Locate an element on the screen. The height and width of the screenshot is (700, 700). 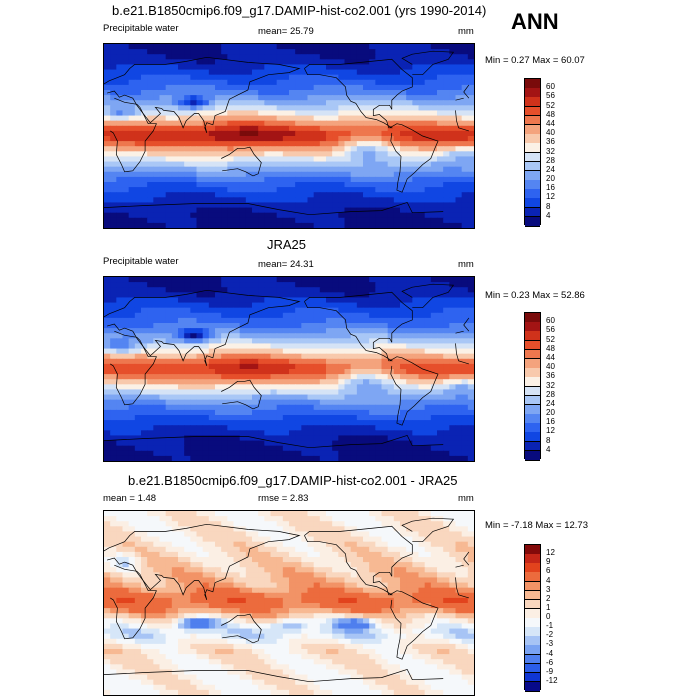
coastline-north-america is located at coordinates (358, 93).